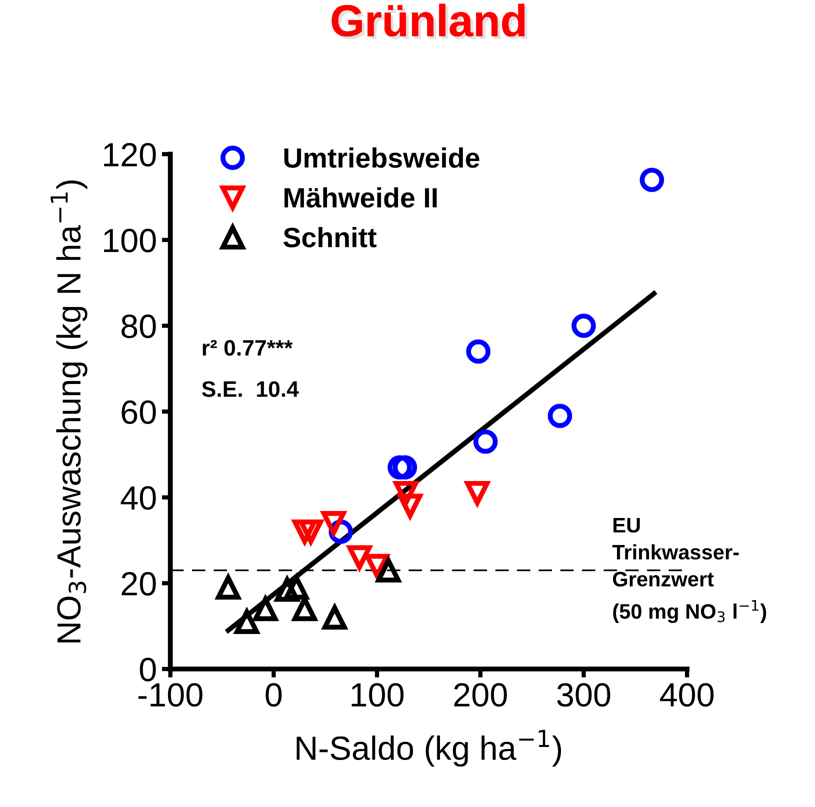 Image resolution: width=815 pixels, height=807 pixels. I want to click on chart-title: Grünland, so click(430, 22).